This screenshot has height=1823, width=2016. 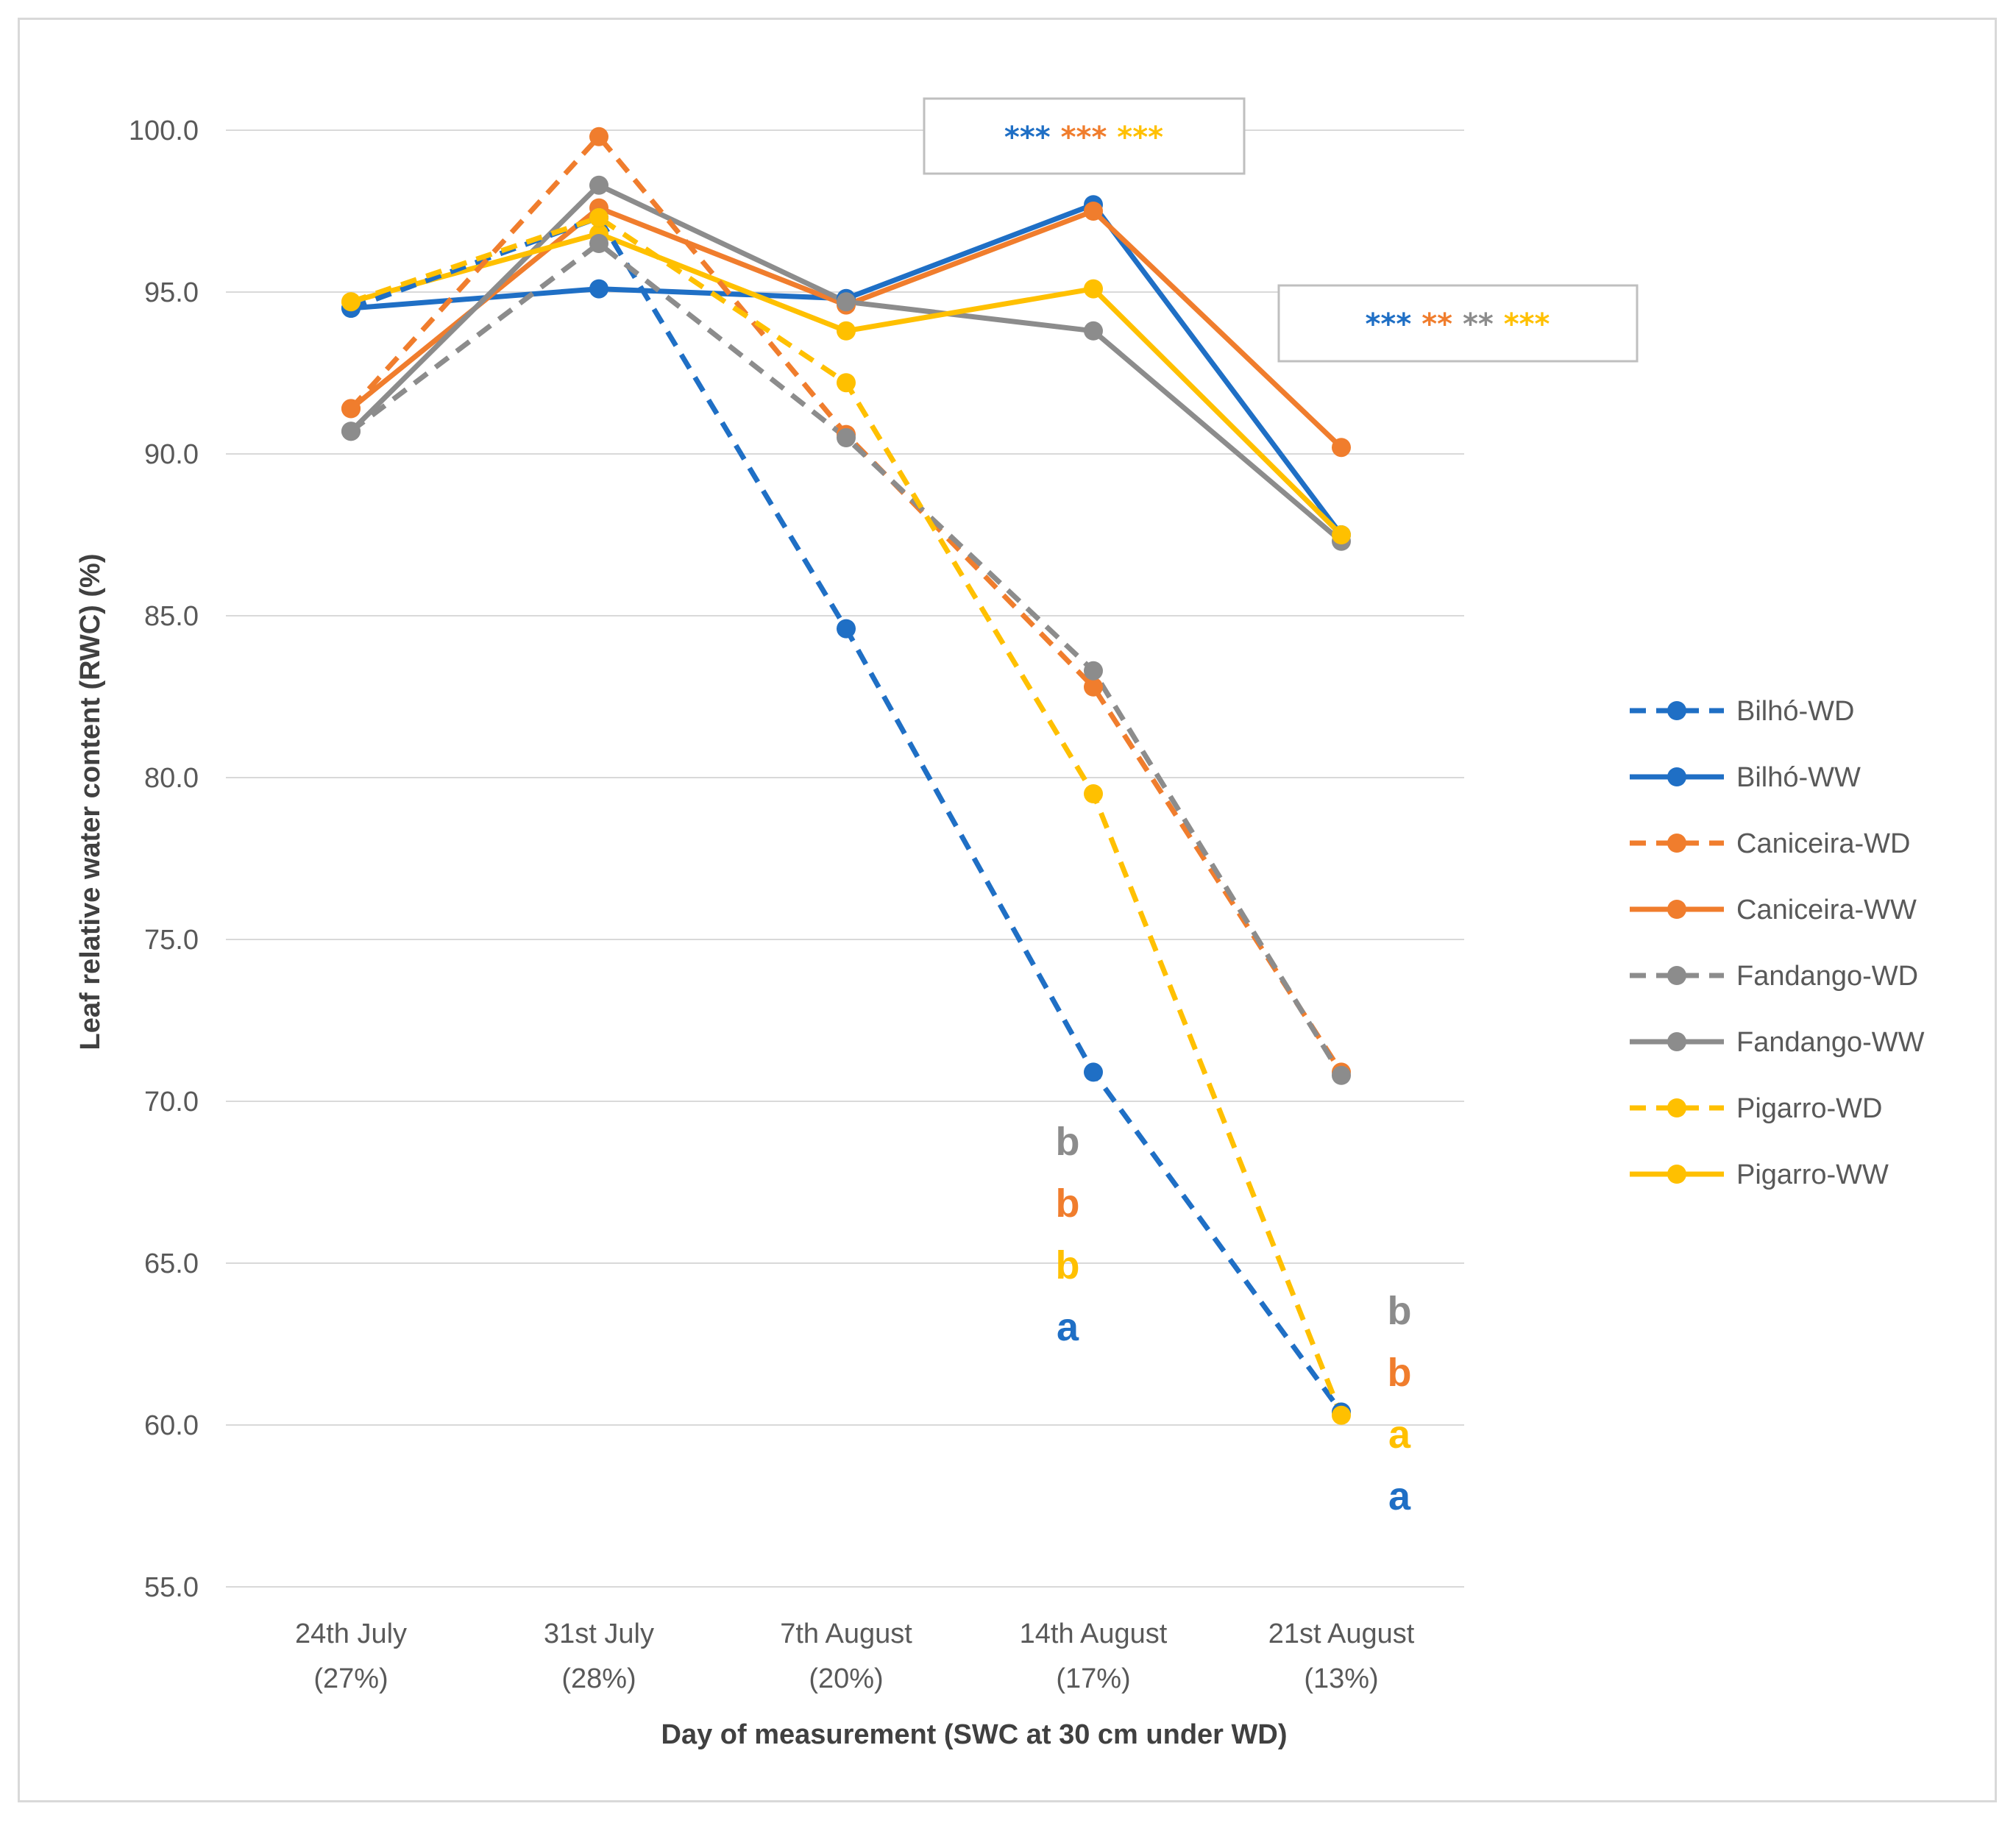 I want to click on y-tick-label: 90.0, so click(x=171, y=454).